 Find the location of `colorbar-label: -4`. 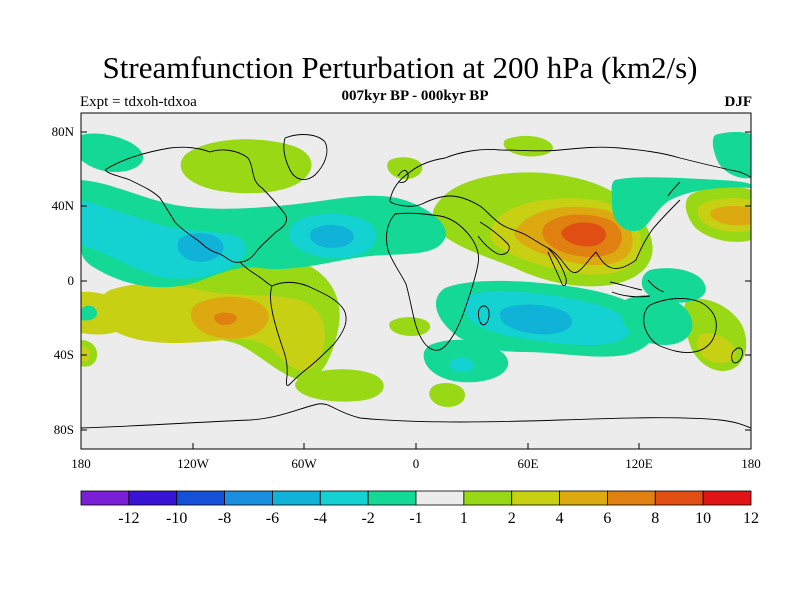

colorbar-label: -4 is located at coordinates (320, 518).